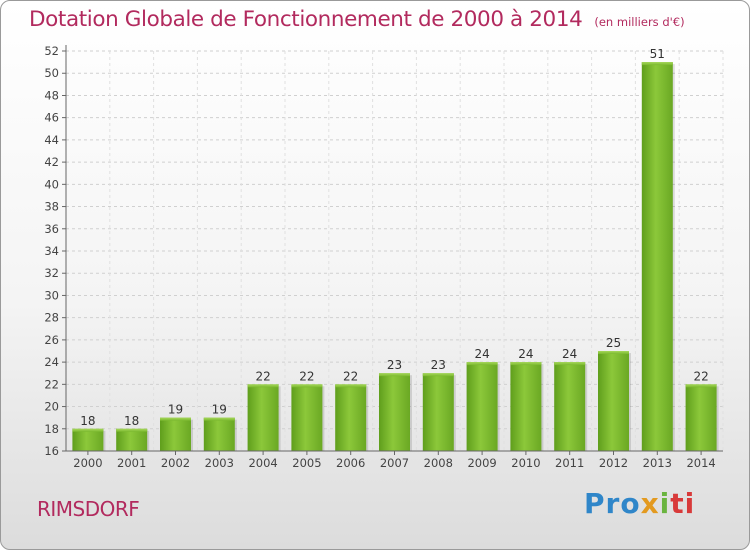  What do you see at coordinates (613, 401) in the screenshot?
I see `bar-2012` at bounding box center [613, 401].